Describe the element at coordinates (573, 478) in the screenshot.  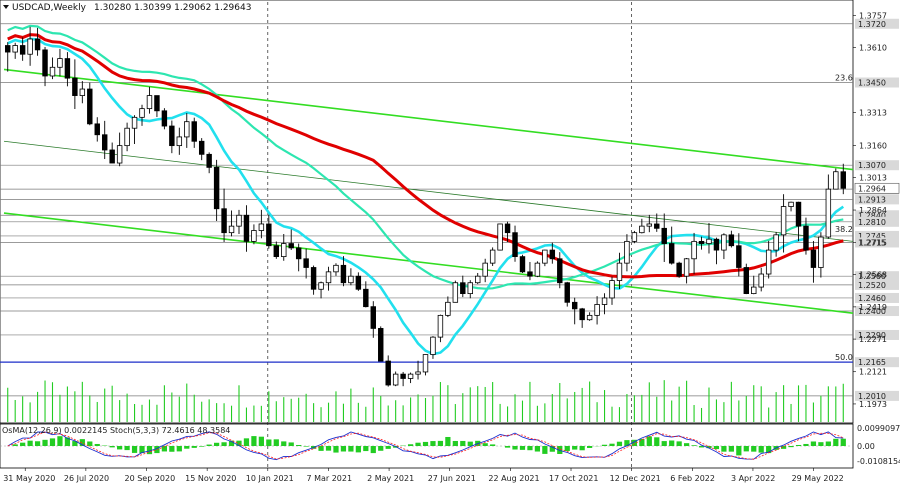
I see `x-tick-label: 17 Oct 2021` at that location.